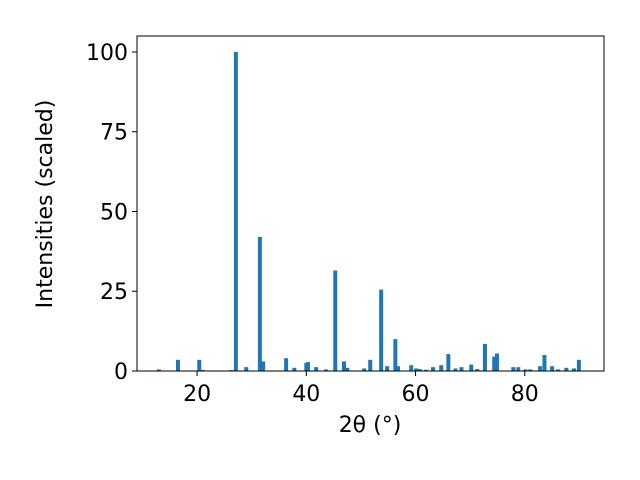 This screenshot has height=480, width=640. Describe the element at coordinates (114, 292) in the screenshot. I see `y-tick-label: 25` at that location.